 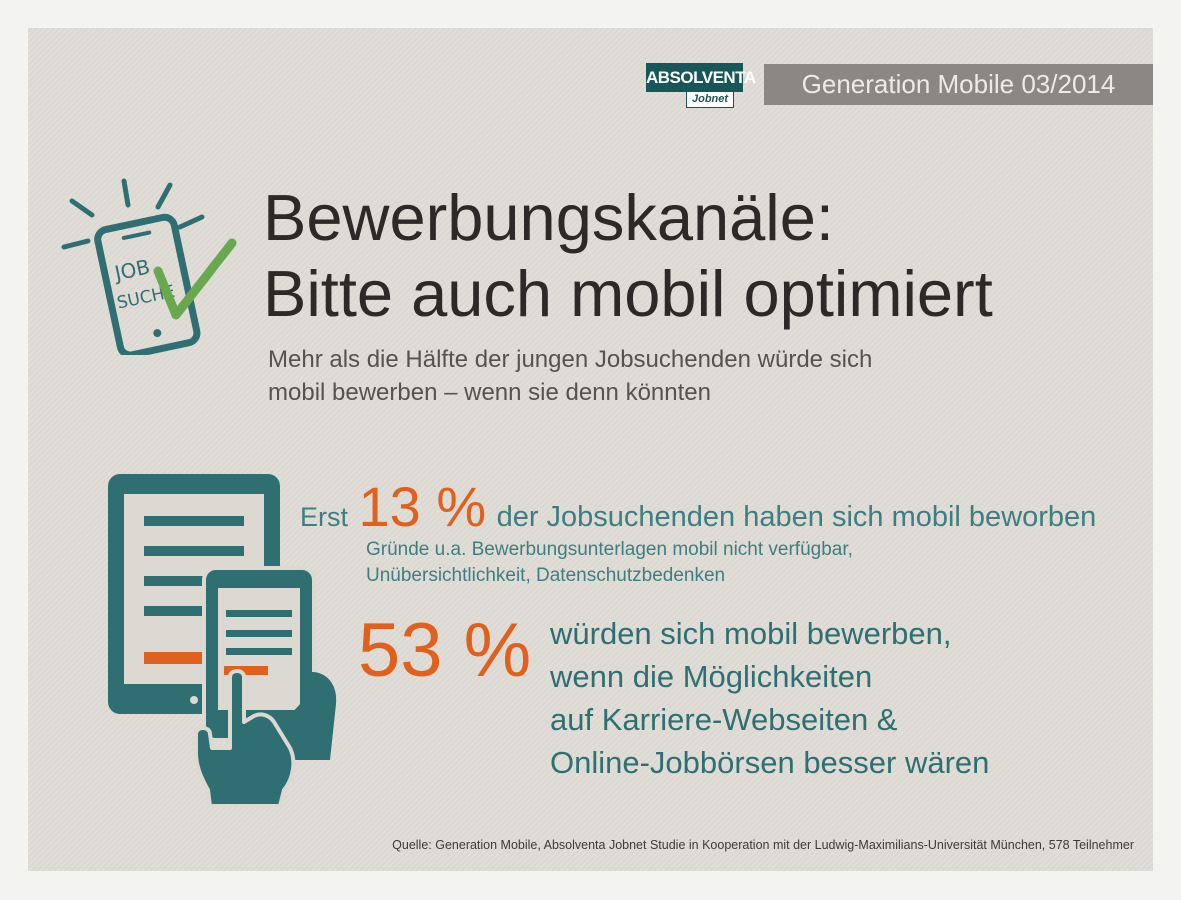 I want to click on tablet-hand-icon, so click(x=222, y=640).